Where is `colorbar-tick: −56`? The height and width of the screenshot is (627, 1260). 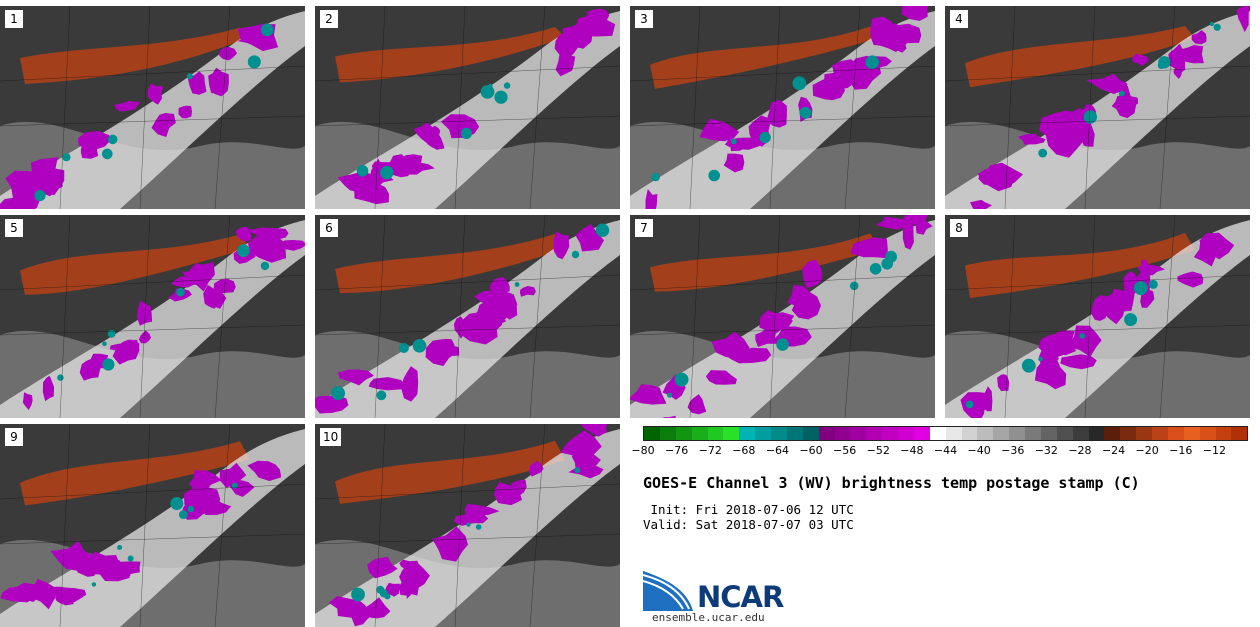
colorbar-tick: −56 is located at coordinates (845, 450).